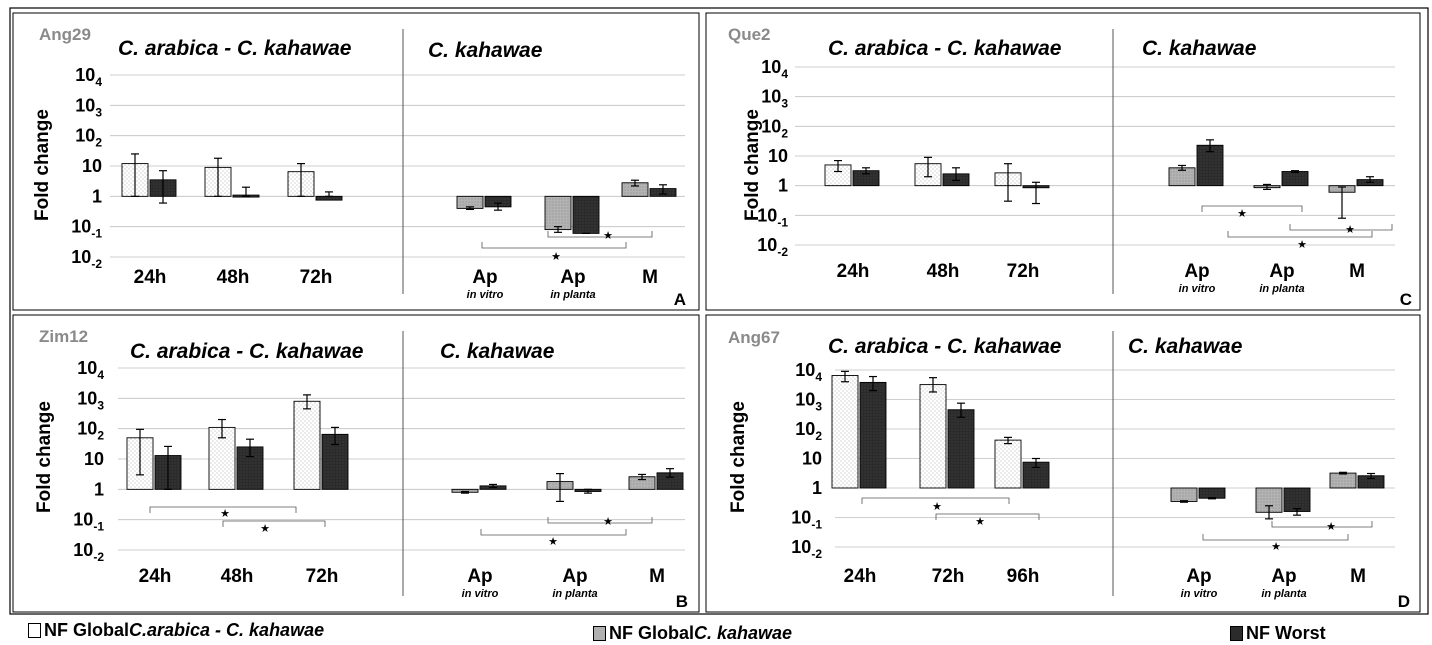  What do you see at coordinates (680, 299) in the screenshot?
I see `panel-letter: A` at bounding box center [680, 299].